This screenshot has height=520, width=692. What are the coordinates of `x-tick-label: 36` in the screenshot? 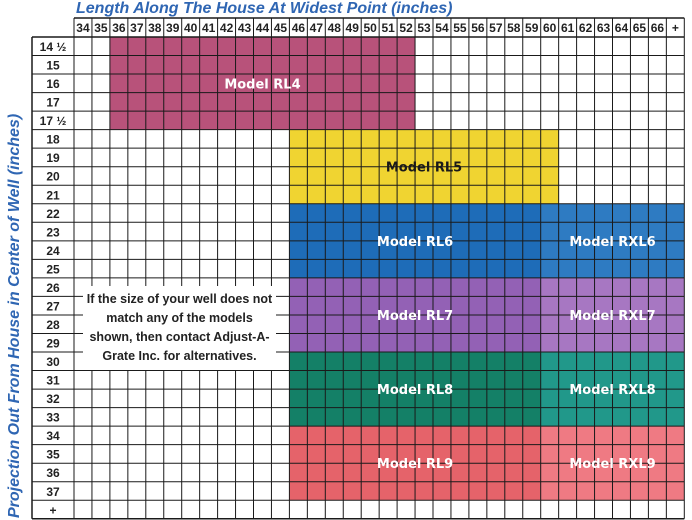 It's located at (119, 28).